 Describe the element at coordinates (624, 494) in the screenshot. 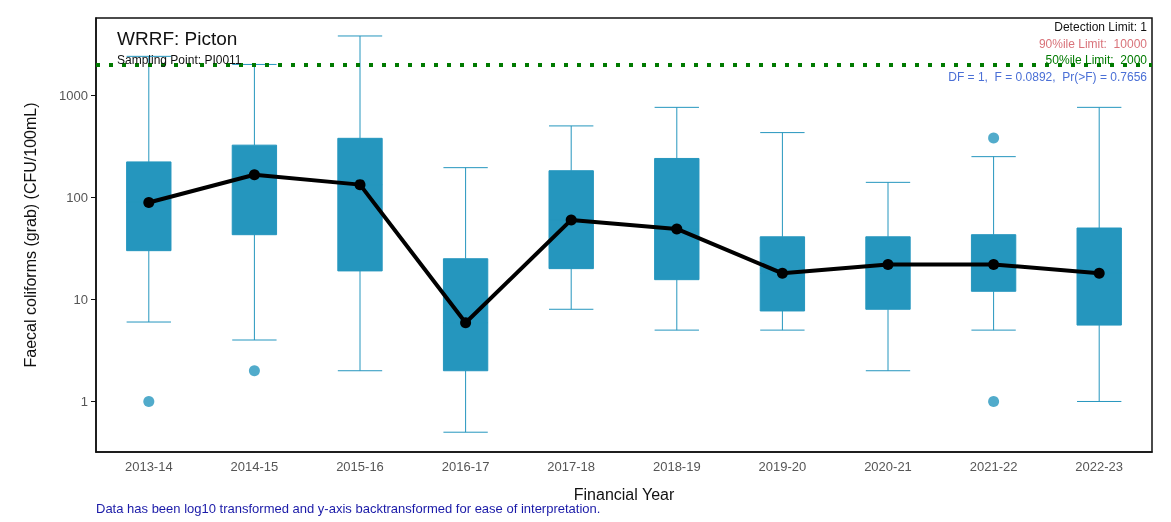

I see `x-axis-title: Financial Year` at that location.